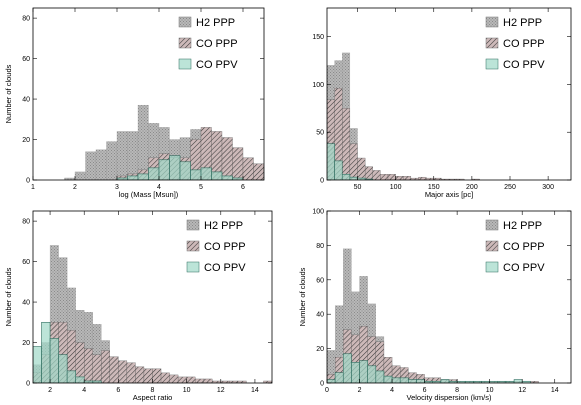 This screenshot has width=581, height=405. What do you see at coordinates (26, 303) in the screenshot?
I see `y-tick-label: 40` at bounding box center [26, 303].